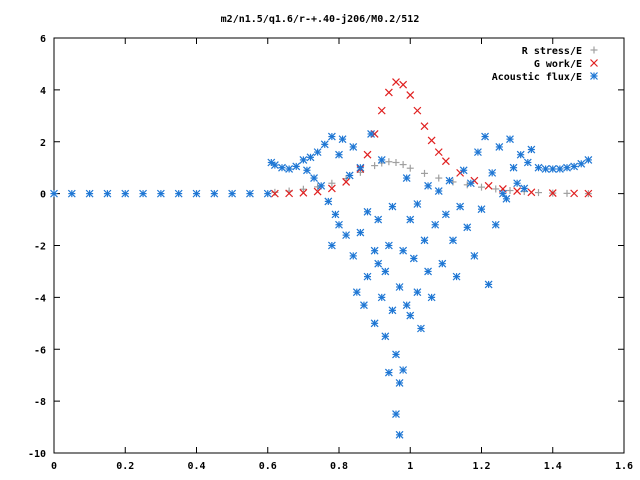 Image resolution: width=640 pixels, height=480 pixels. Describe the element at coordinates (43, 143) in the screenshot. I see `y-tick-label: 2` at that location.